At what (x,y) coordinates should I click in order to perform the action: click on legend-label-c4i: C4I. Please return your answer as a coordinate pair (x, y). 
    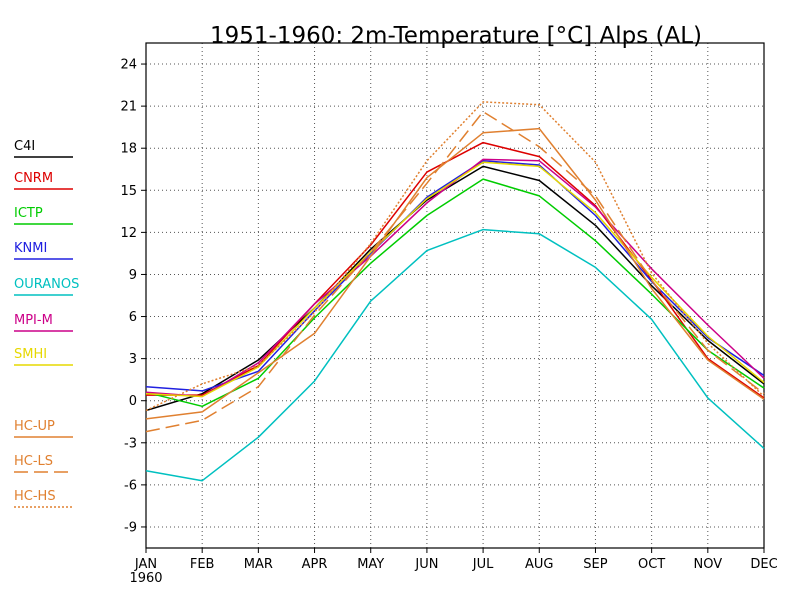
    Looking at the image, I should click on (24, 146).